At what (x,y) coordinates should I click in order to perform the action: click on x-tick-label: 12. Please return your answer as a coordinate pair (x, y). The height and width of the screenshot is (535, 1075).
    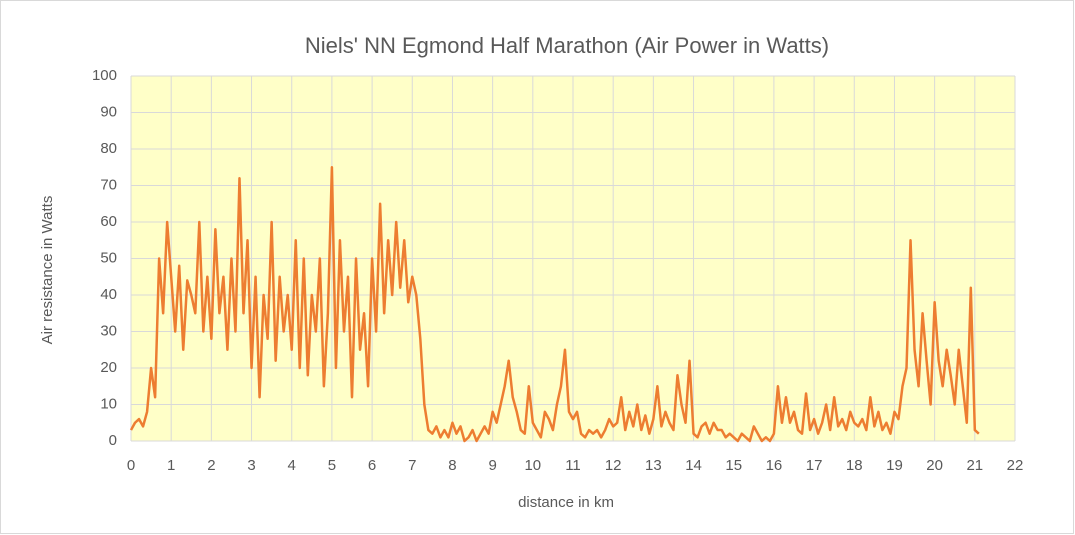
    Looking at the image, I should click on (613, 465).